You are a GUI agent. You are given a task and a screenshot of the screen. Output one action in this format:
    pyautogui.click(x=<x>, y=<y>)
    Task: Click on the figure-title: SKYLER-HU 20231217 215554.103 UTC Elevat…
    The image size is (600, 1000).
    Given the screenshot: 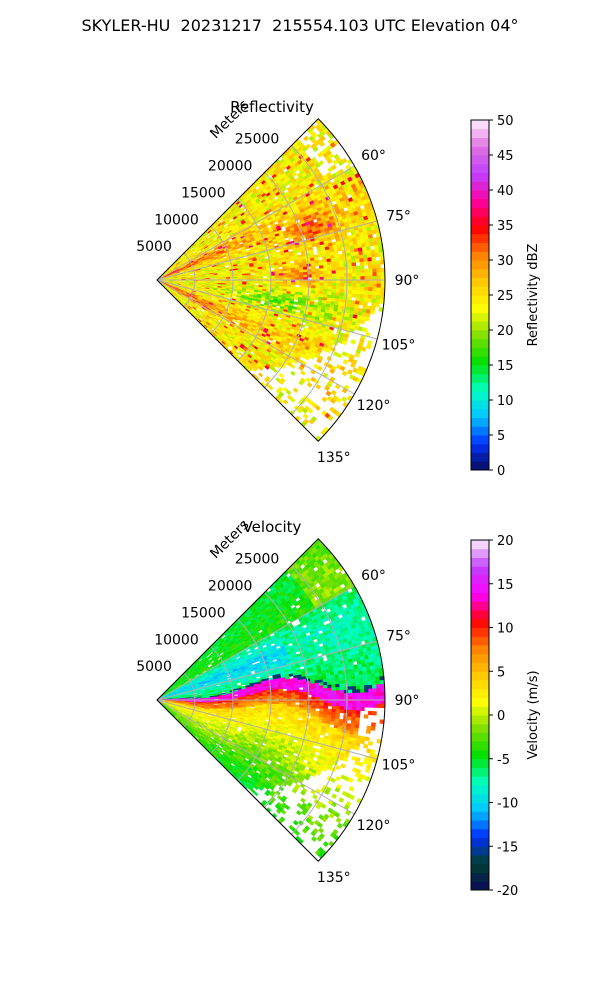 What is the action you would take?
    pyautogui.click(x=300, y=25)
    